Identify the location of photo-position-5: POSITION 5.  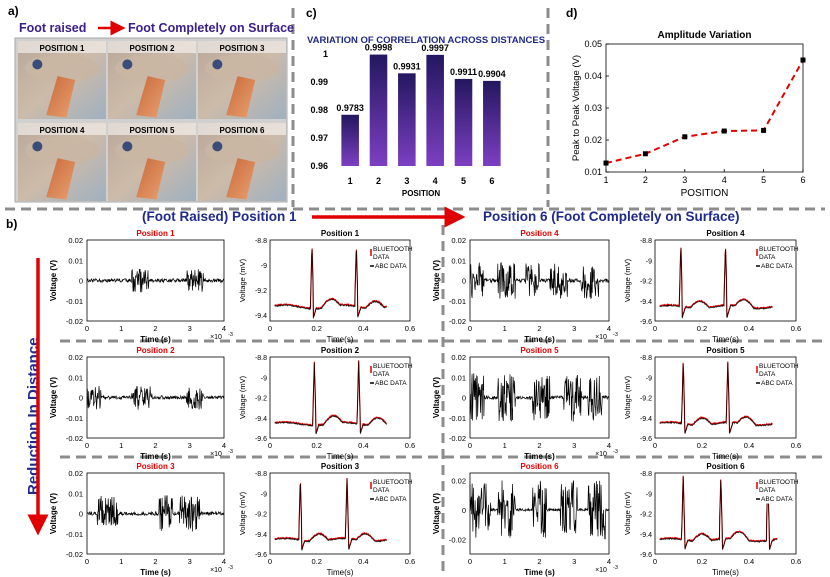
(152, 162).